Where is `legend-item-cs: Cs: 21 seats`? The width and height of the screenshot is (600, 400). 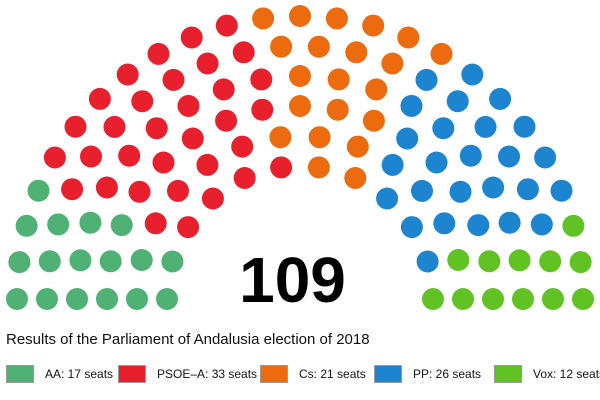 legend-item-cs: Cs: 21 seats is located at coordinates (313, 374).